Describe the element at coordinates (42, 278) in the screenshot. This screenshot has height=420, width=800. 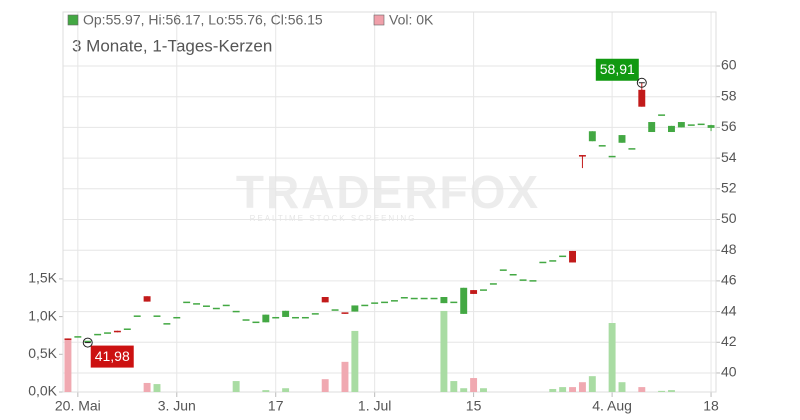
I see `y2-tick-label: 1,5K` at that location.